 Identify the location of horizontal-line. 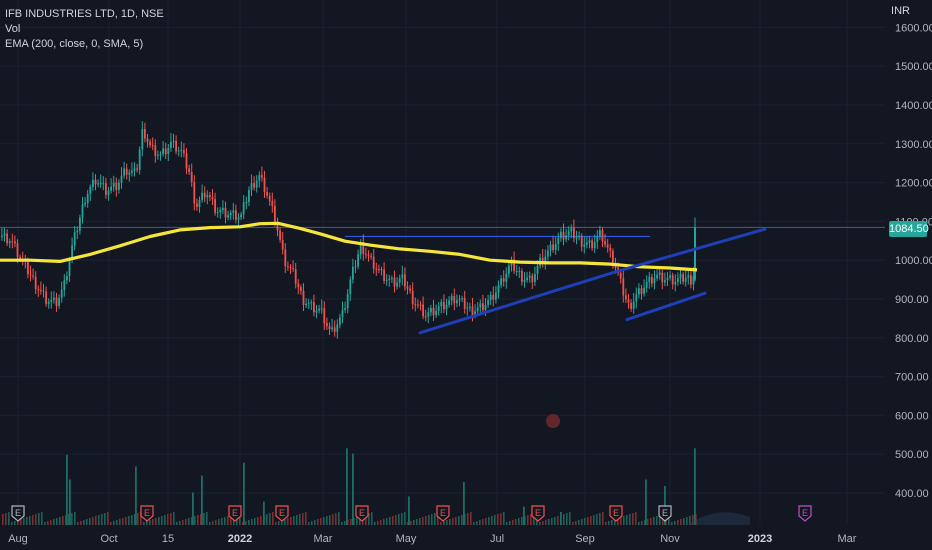
(442, 231).